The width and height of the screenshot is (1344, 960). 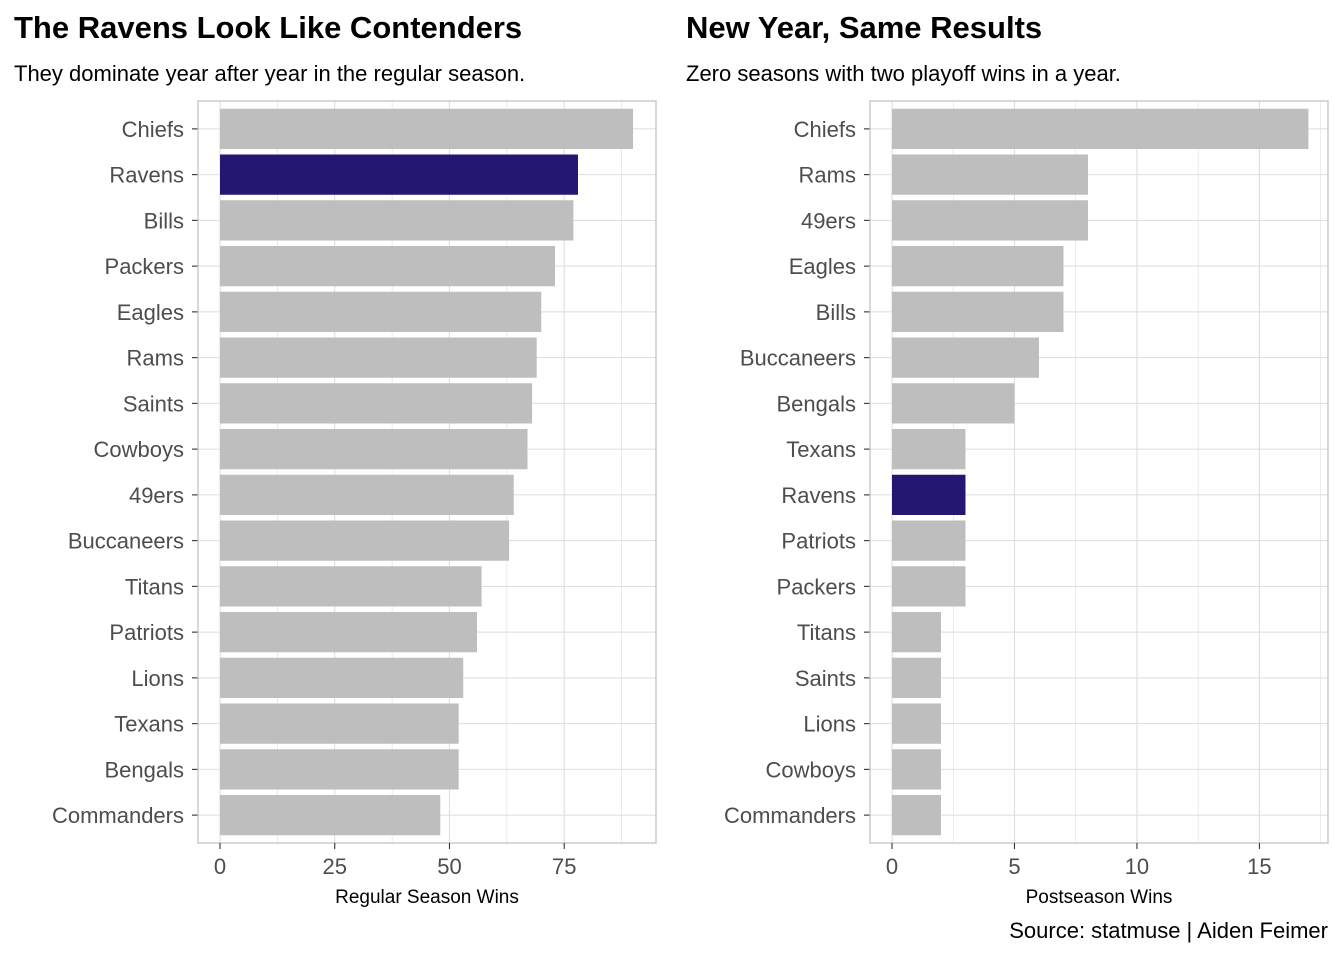 What do you see at coordinates (864, 27) in the screenshot?
I see `right-chart-title: New Year, Same Results` at bounding box center [864, 27].